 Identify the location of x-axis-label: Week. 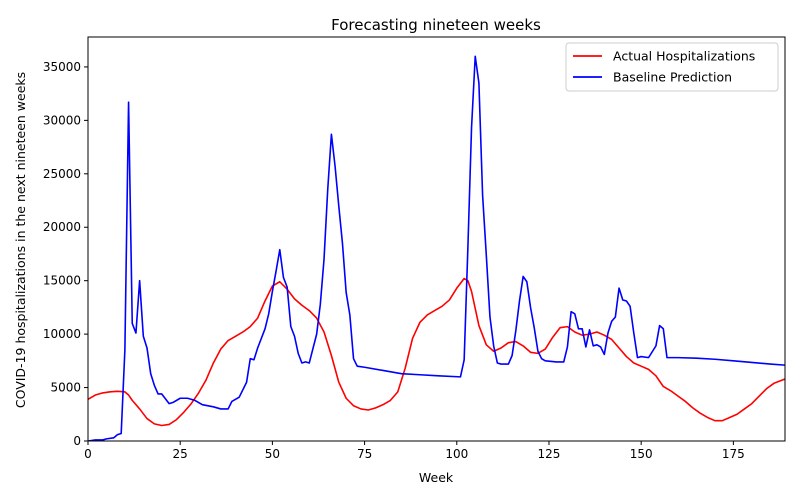
(436, 477).